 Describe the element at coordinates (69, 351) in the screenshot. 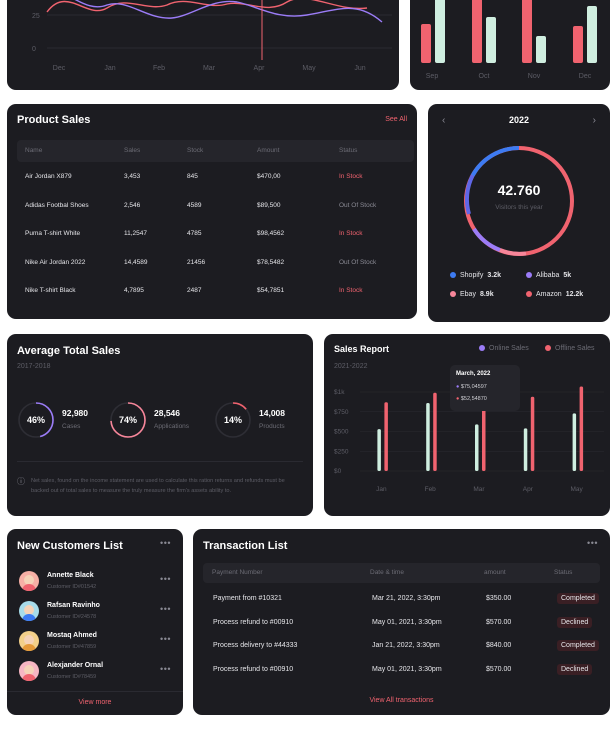

I see `card-title: Average Total Sales` at that location.